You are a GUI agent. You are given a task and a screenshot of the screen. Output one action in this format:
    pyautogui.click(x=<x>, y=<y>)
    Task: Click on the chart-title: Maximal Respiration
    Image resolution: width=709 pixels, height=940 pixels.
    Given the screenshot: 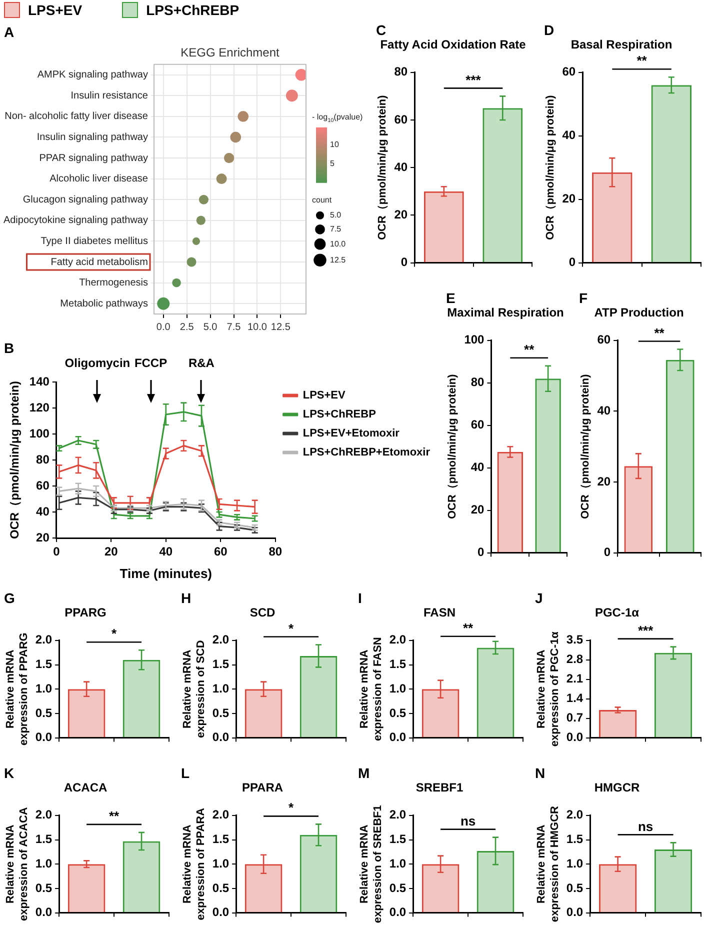 What is the action you would take?
    pyautogui.click(x=505, y=313)
    